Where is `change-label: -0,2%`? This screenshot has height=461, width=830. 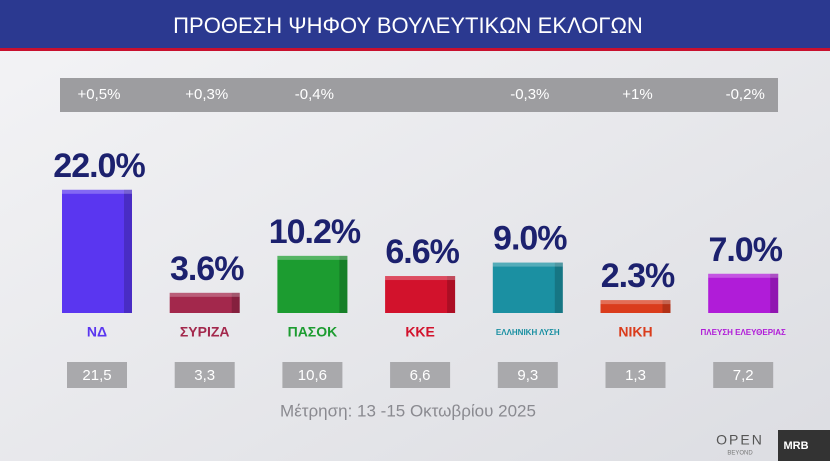
change-label: -0,2% is located at coordinates (745, 94).